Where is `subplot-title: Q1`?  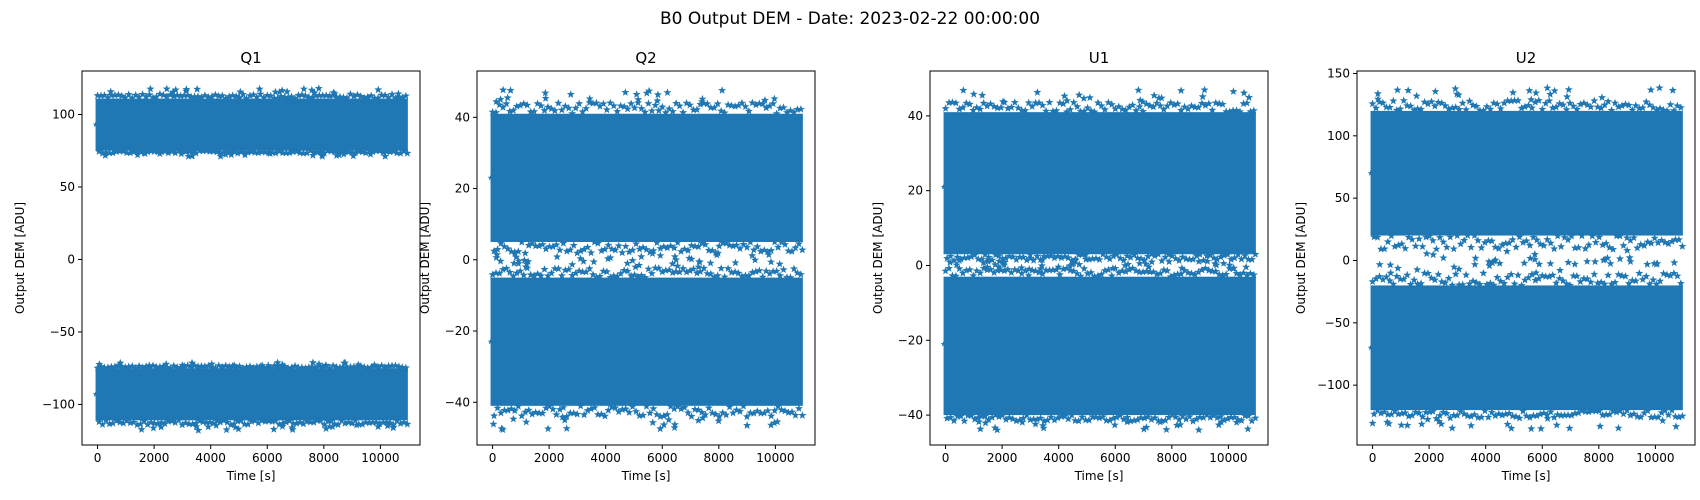
subplot-title: Q1 is located at coordinates (250, 58).